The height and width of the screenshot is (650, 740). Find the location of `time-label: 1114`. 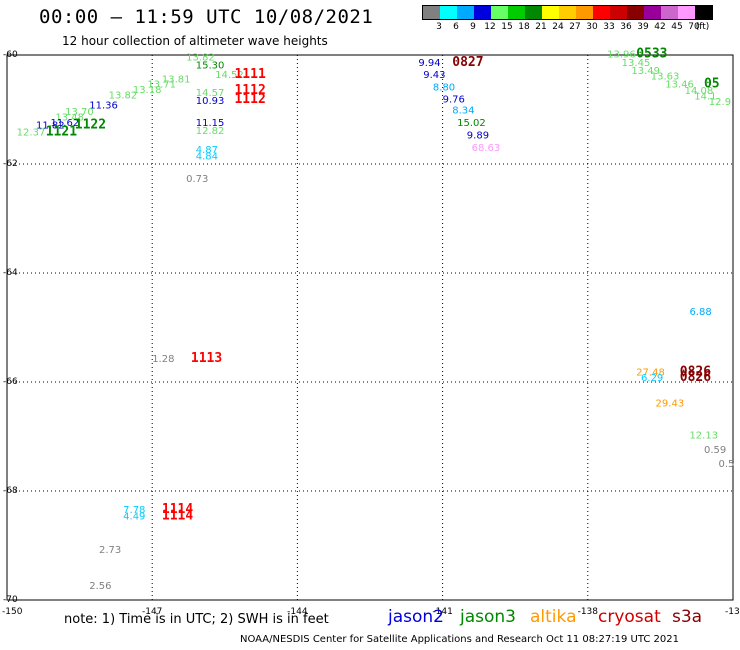

time-label: 1114 is located at coordinates (177, 515).